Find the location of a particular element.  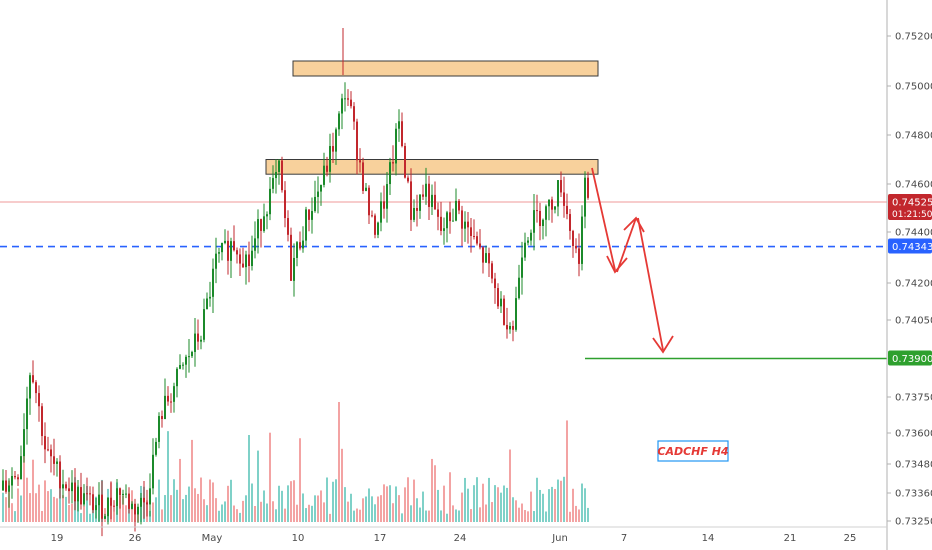

time-tick-label: 10 is located at coordinates (298, 538).